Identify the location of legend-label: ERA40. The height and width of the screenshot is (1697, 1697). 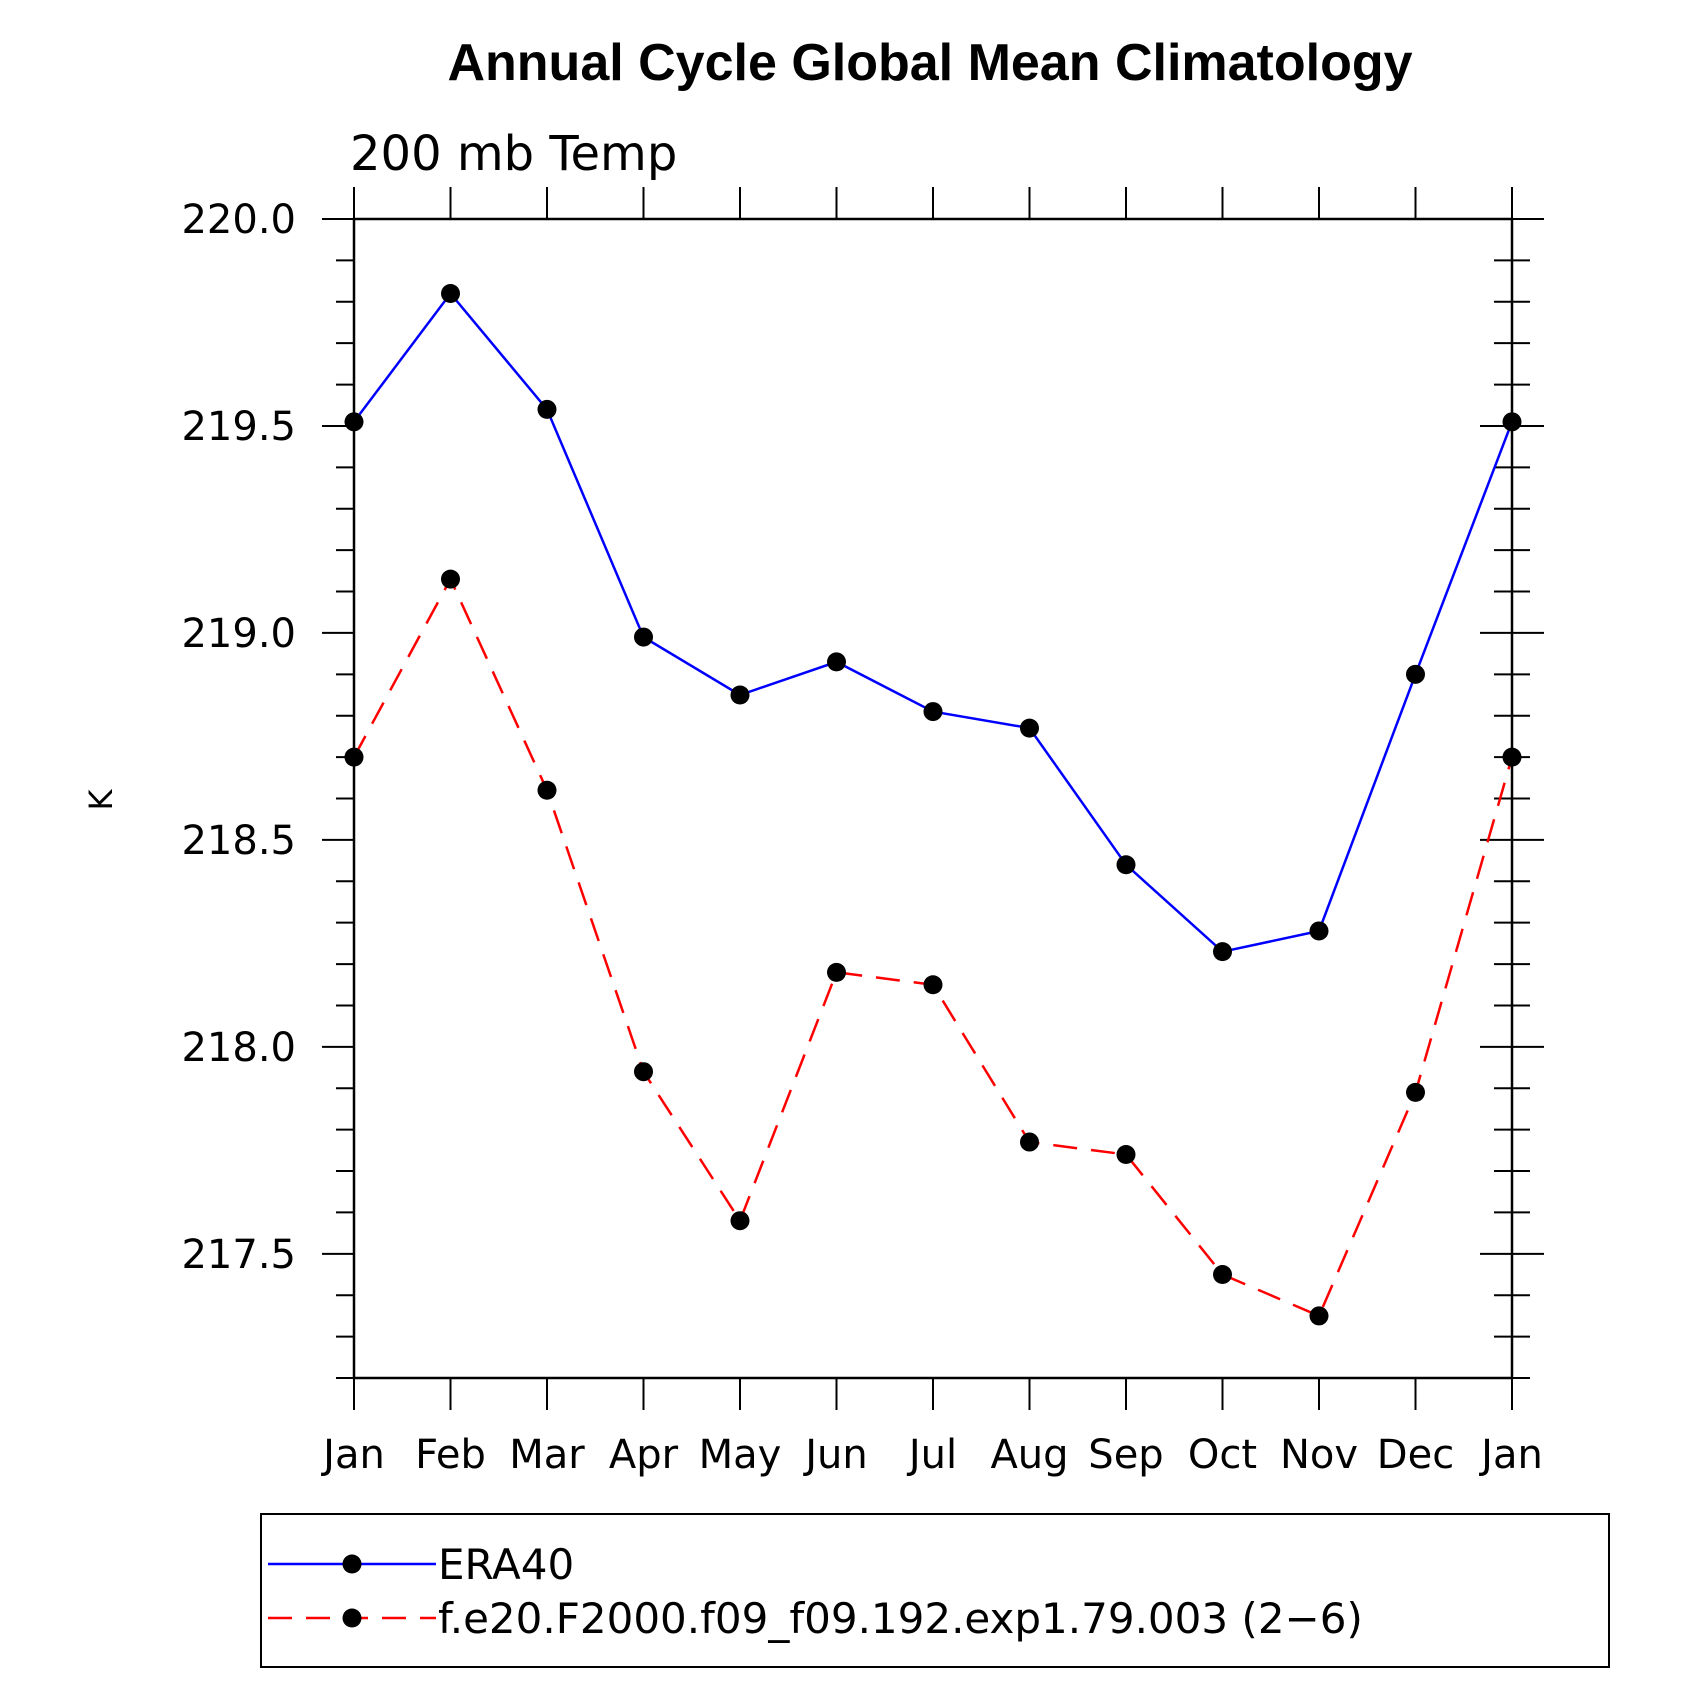
(506, 1564).